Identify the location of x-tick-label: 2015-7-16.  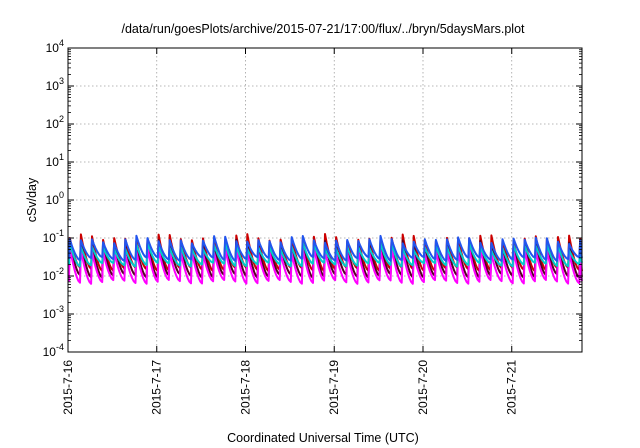
(68, 387).